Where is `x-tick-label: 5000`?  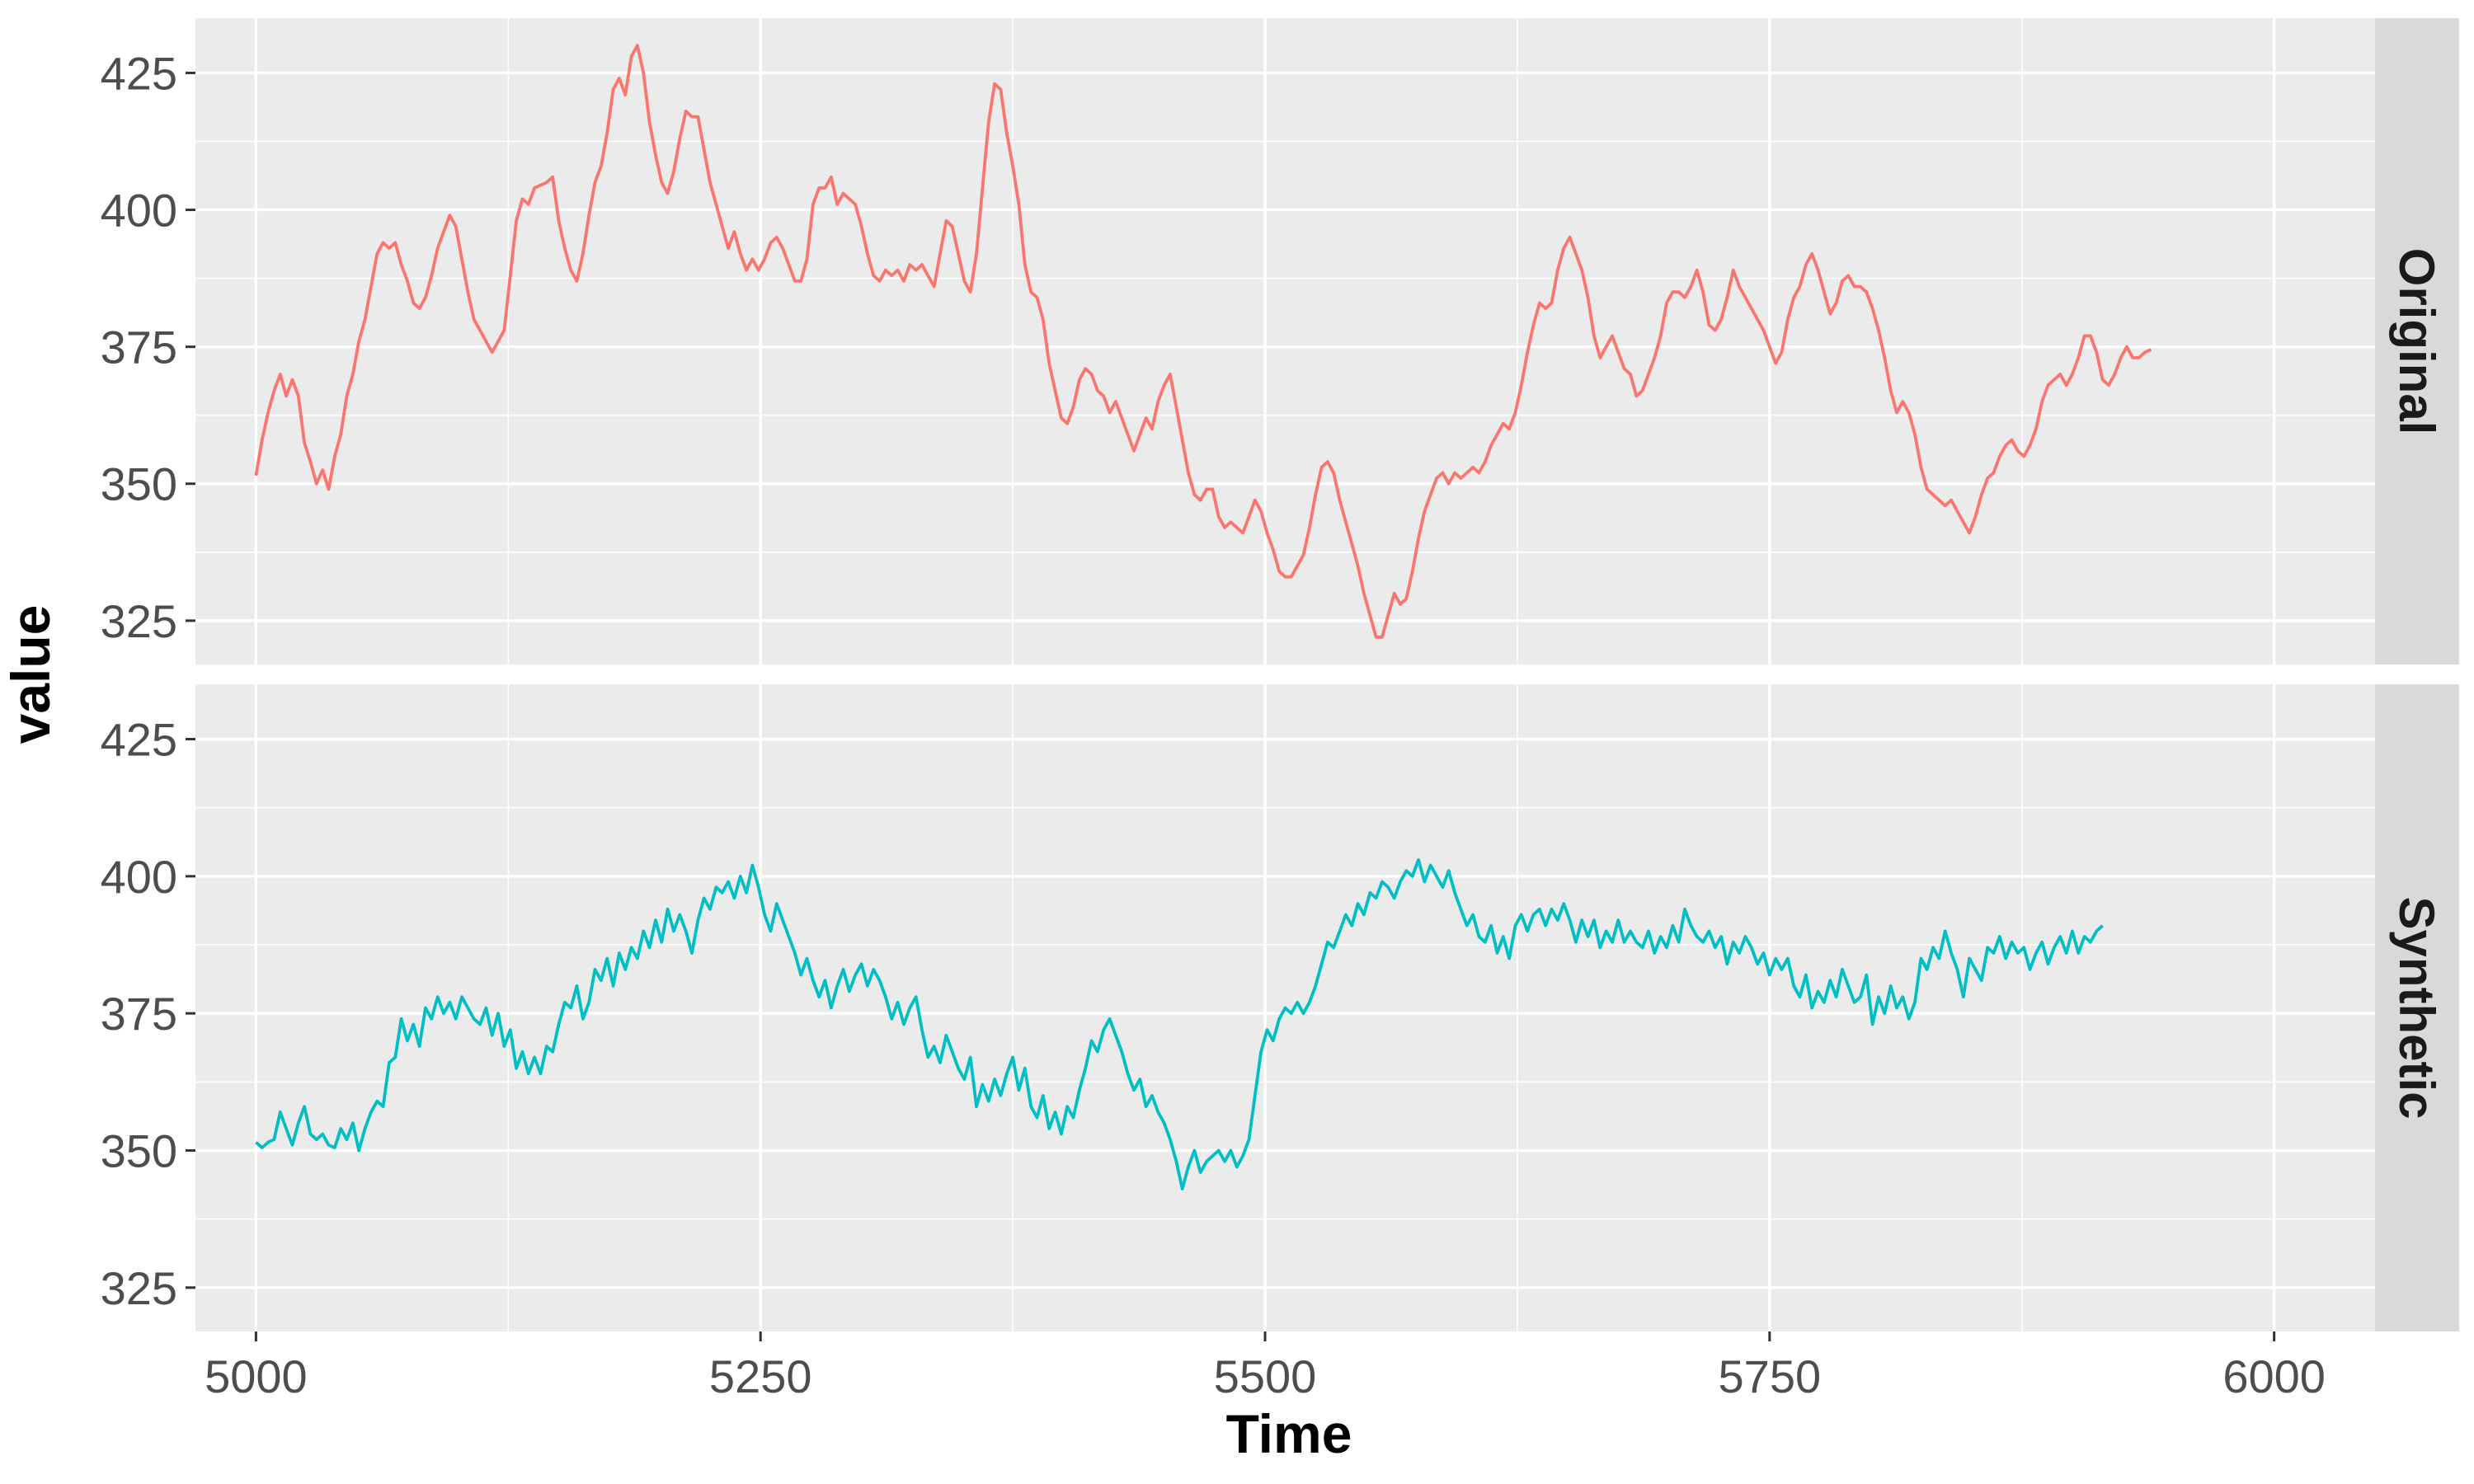 x-tick-label: 5000 is located at coordinates (256, 1376).